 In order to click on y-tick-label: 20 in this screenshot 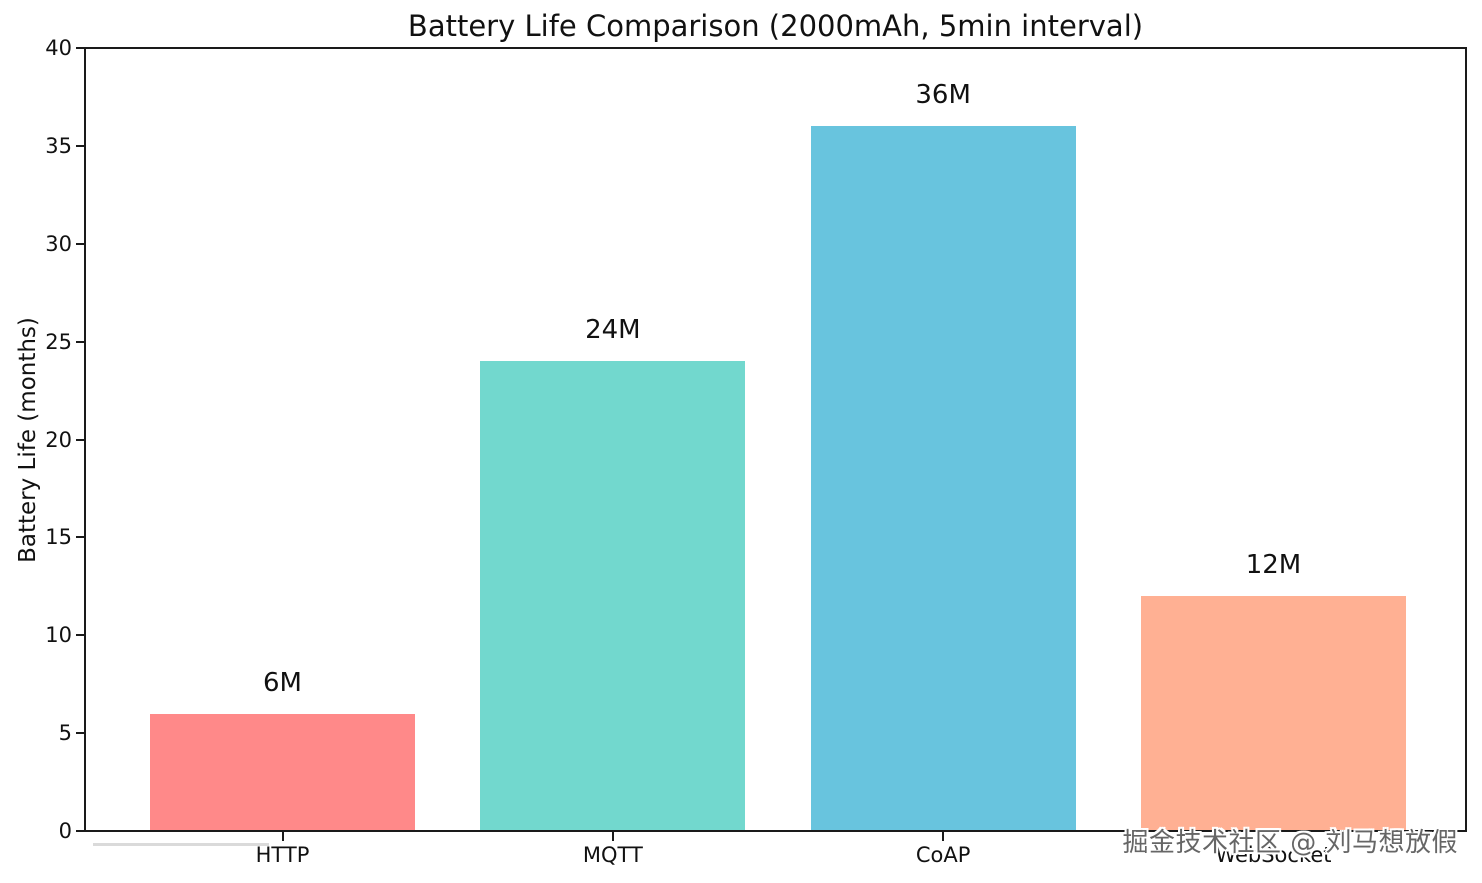, I will do `click(58, 439)`.